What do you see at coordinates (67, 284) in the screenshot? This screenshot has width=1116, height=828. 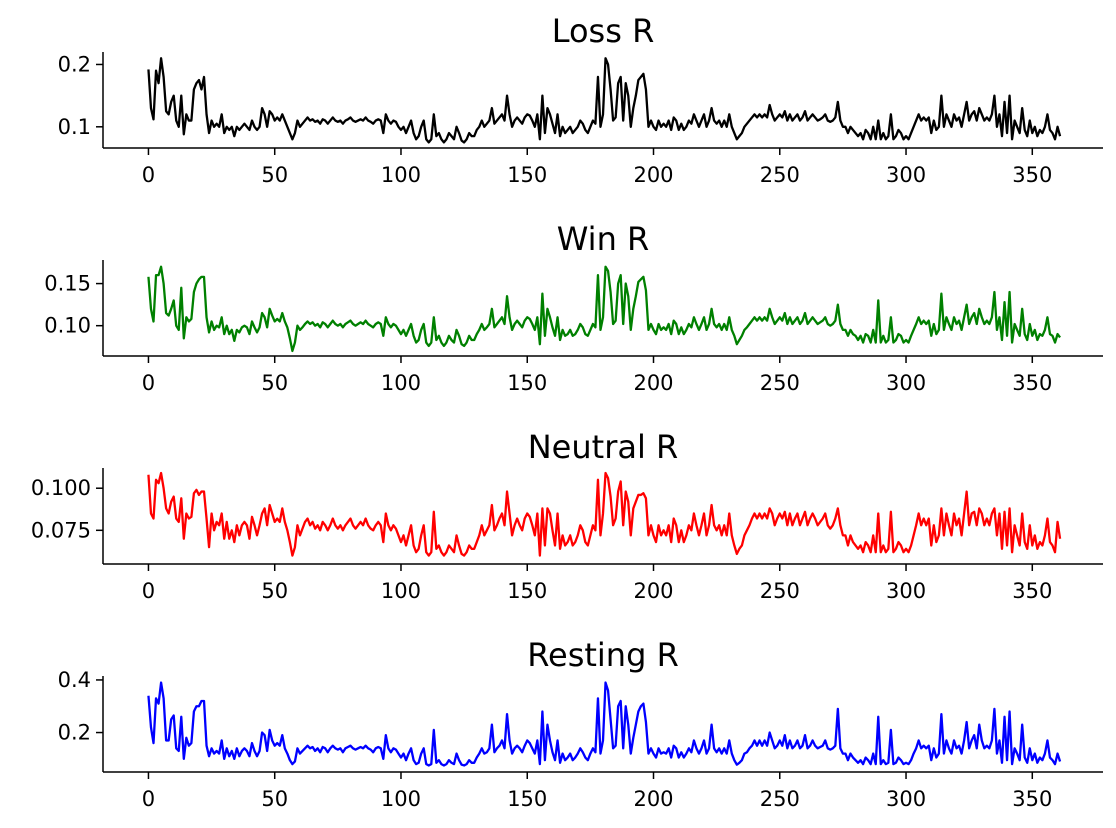 I see `y-tick-label: 0.15` at bounding box center [67, 284].